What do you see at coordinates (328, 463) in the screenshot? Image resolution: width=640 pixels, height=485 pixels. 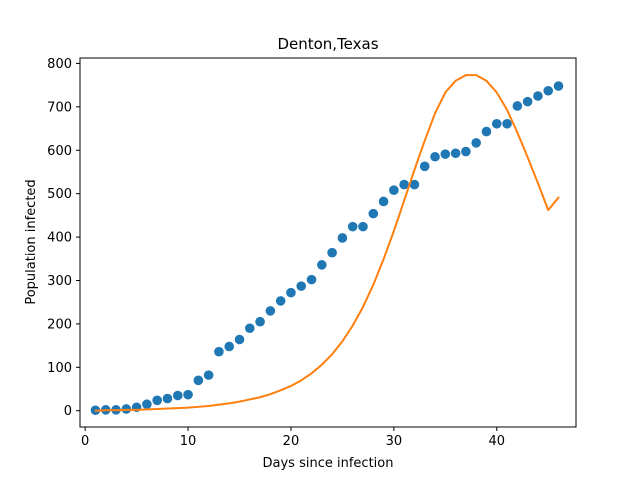 I see `x-axis-title: Days since infection` at bounding box center [328, 463].